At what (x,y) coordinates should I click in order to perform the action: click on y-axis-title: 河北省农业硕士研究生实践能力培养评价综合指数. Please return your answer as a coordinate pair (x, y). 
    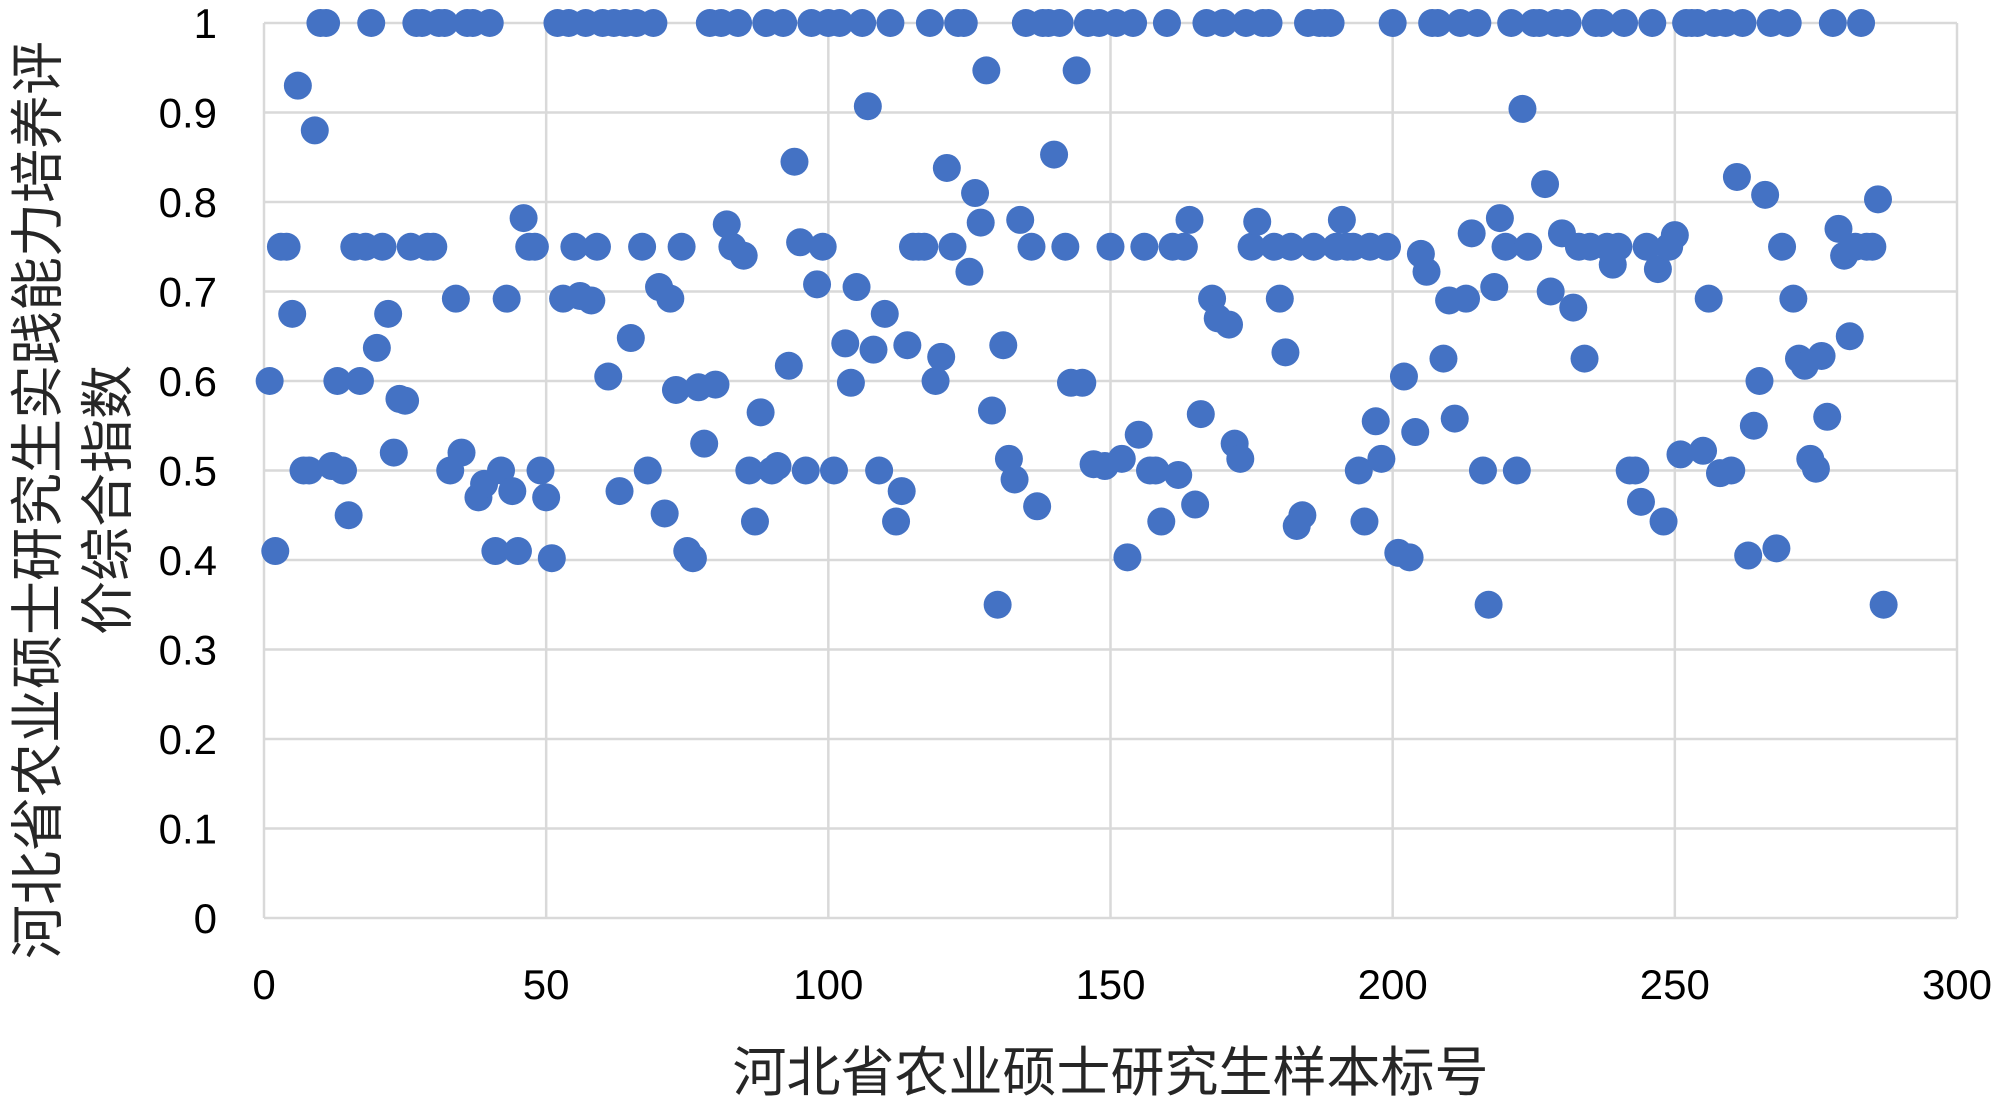
    Looking at the image, I should click on (73, 500).